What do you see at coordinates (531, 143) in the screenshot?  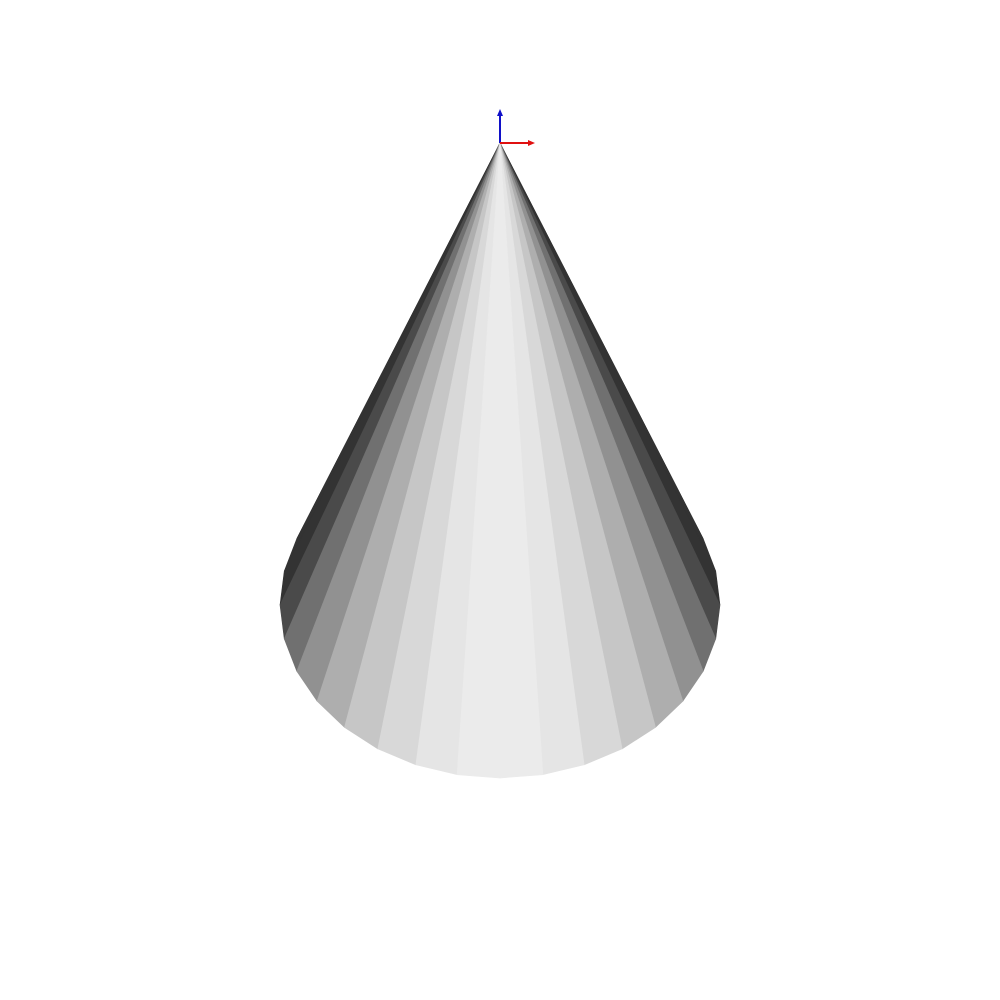 I see `x-axis-arrowhead` at bounding box center [531, 143].